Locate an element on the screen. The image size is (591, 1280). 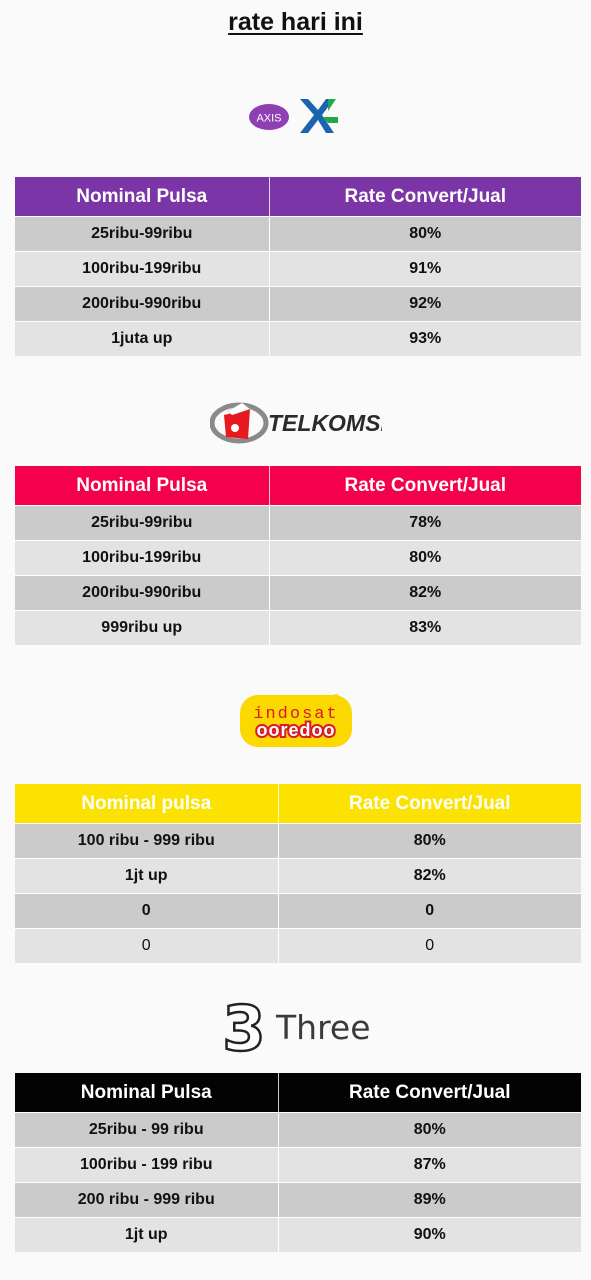
nominal-cell: 1juta up is located at coordinates (142, 338).